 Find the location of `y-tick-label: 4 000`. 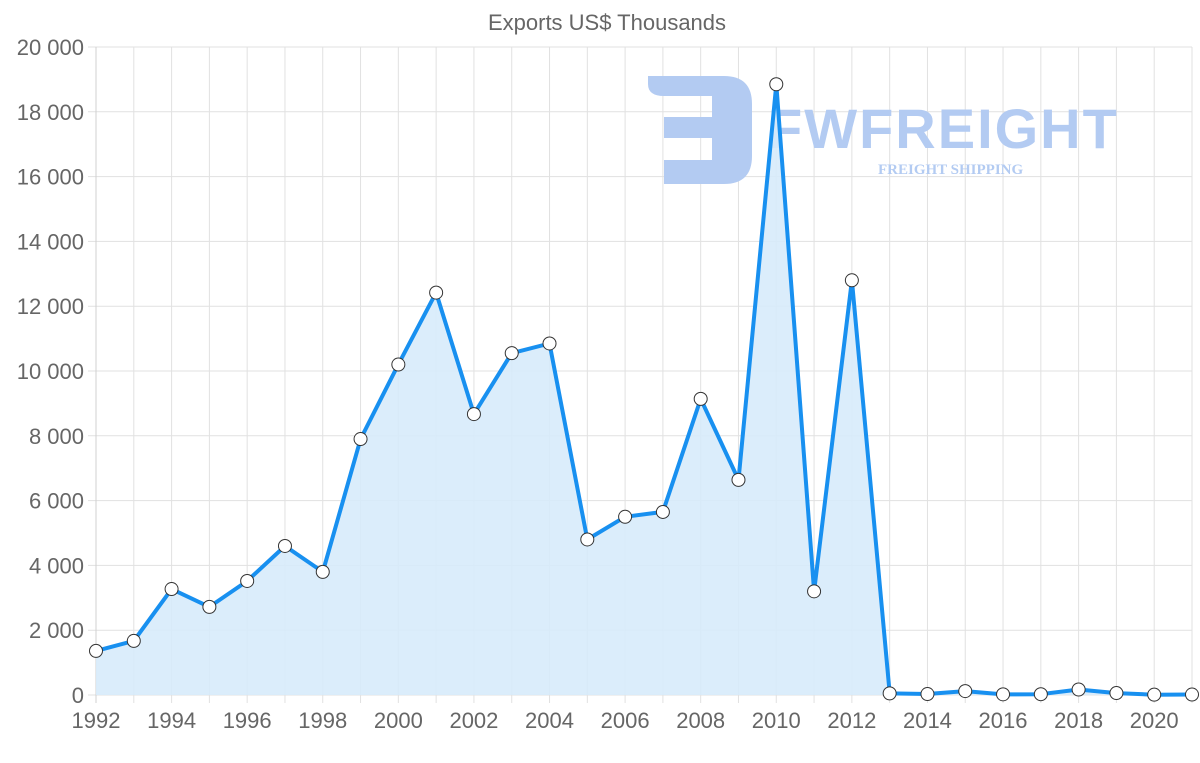

y-tick-label: 4 000 is located at coordinates (56, 565).